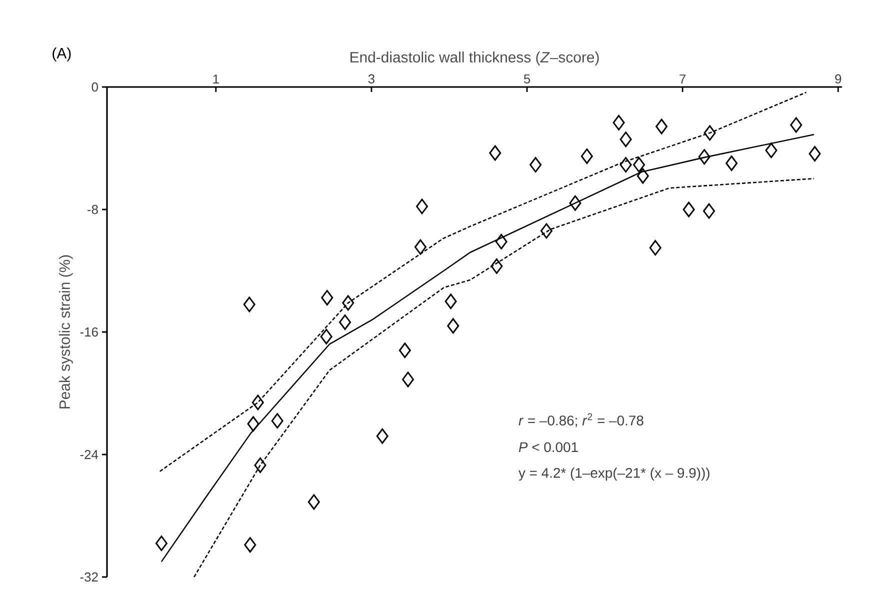  I want to click on annotation: P < 0.001, so click(548, 447).